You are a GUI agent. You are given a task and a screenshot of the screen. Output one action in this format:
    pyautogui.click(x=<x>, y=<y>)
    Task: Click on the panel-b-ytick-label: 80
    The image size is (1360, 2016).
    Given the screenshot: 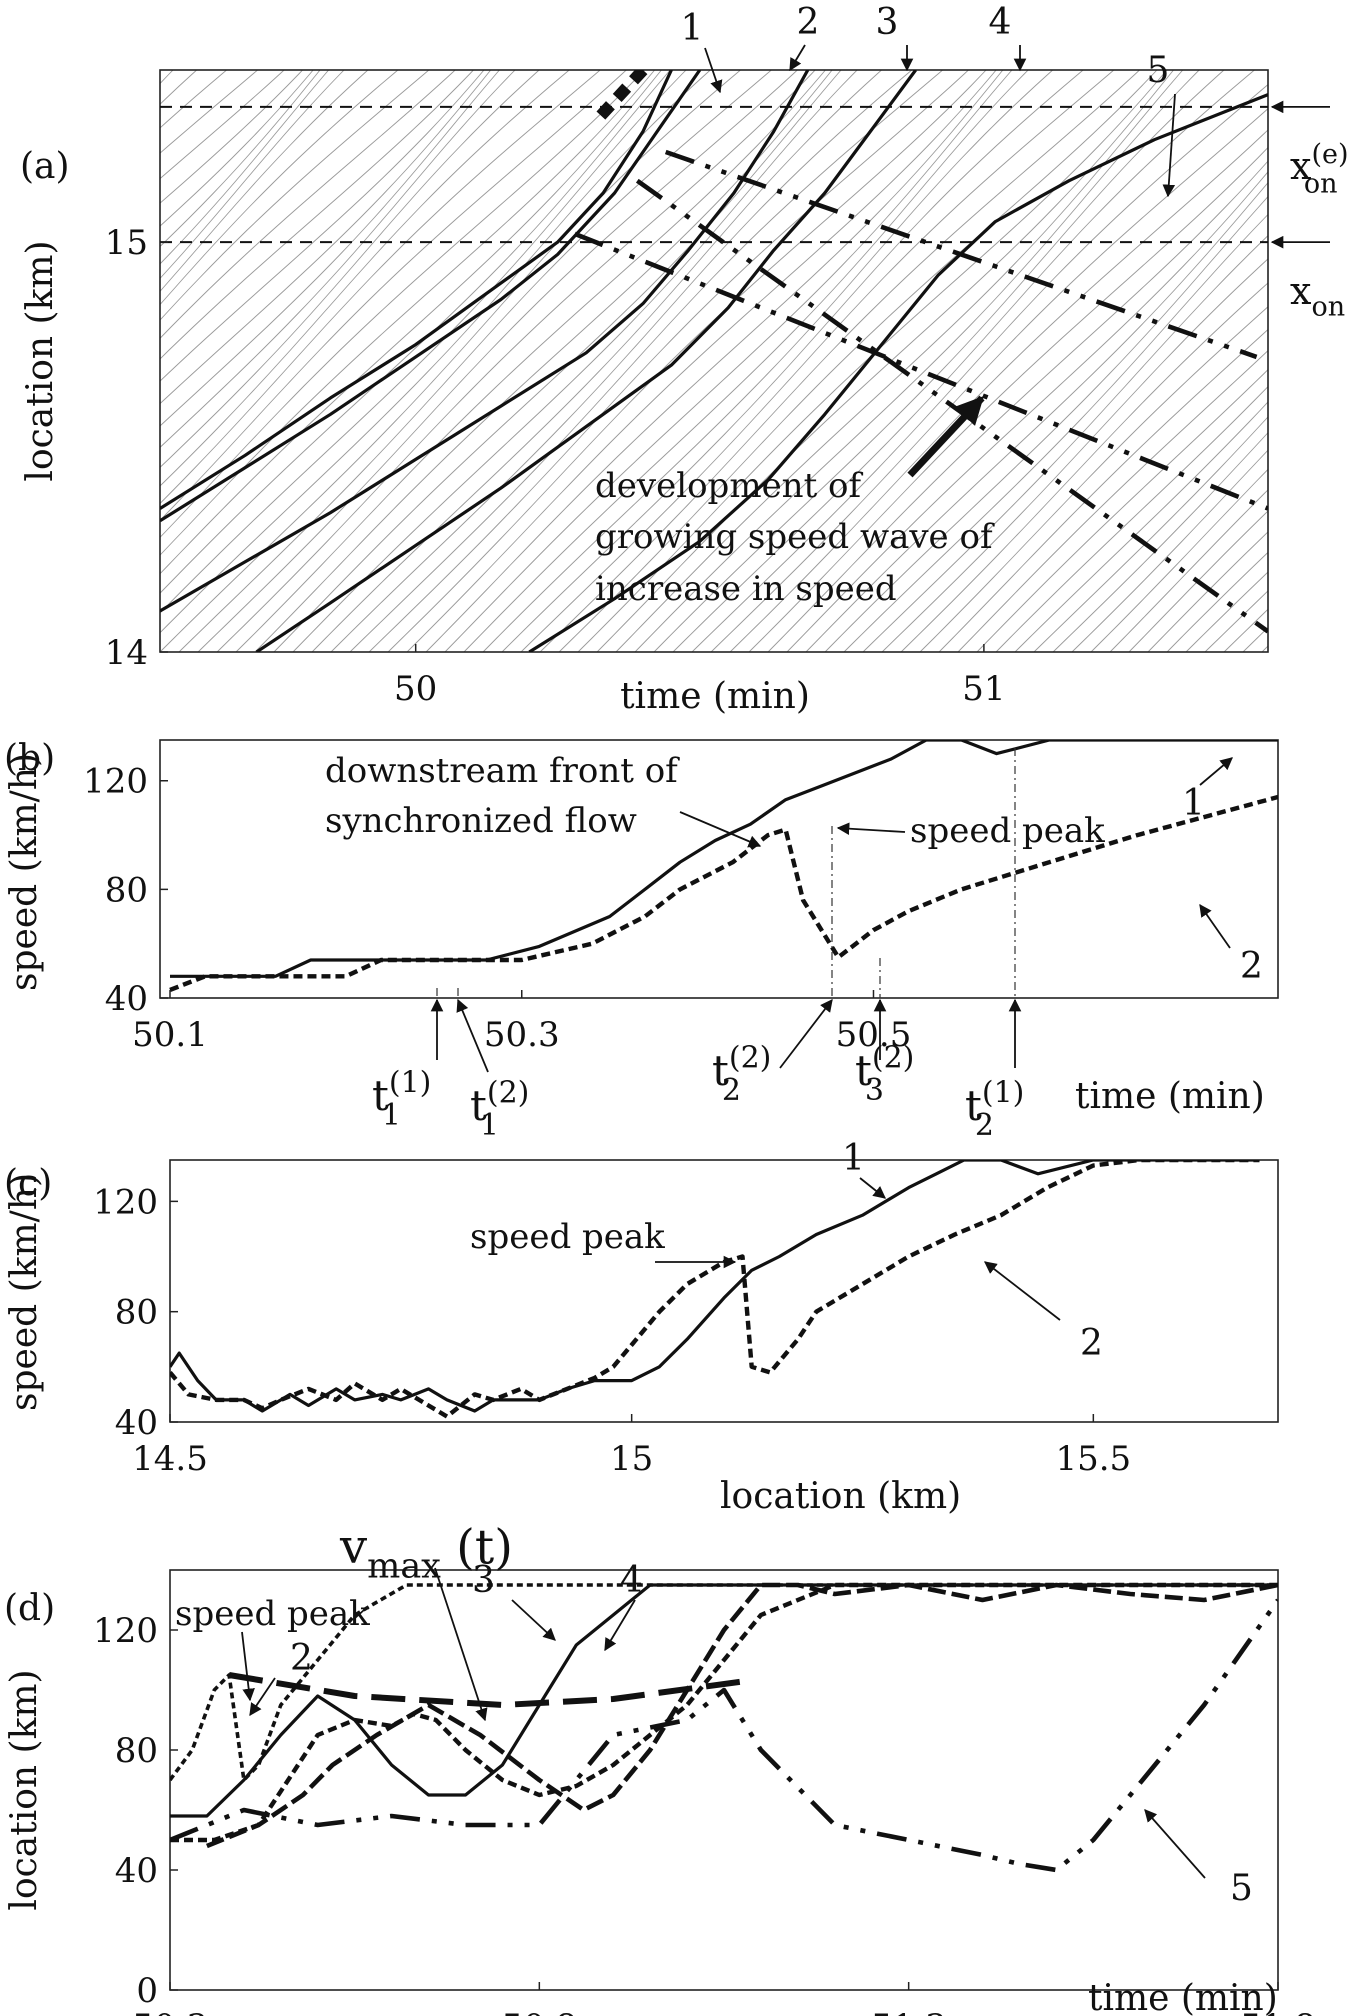 What is the action you would take?
    pyautogui.click(x=126, y=890)
    